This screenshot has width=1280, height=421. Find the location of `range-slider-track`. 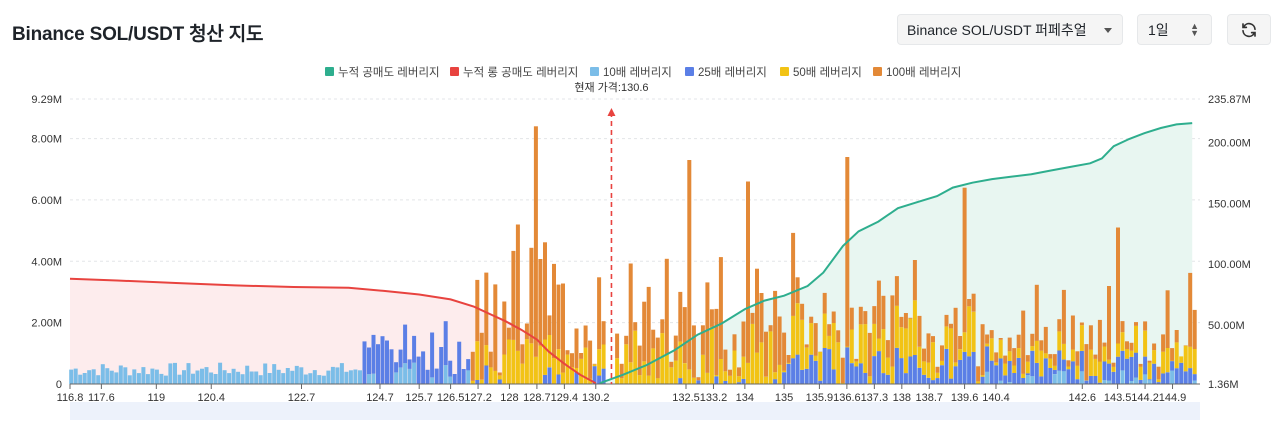

range-slider-track is located at coordinates (635, 411).